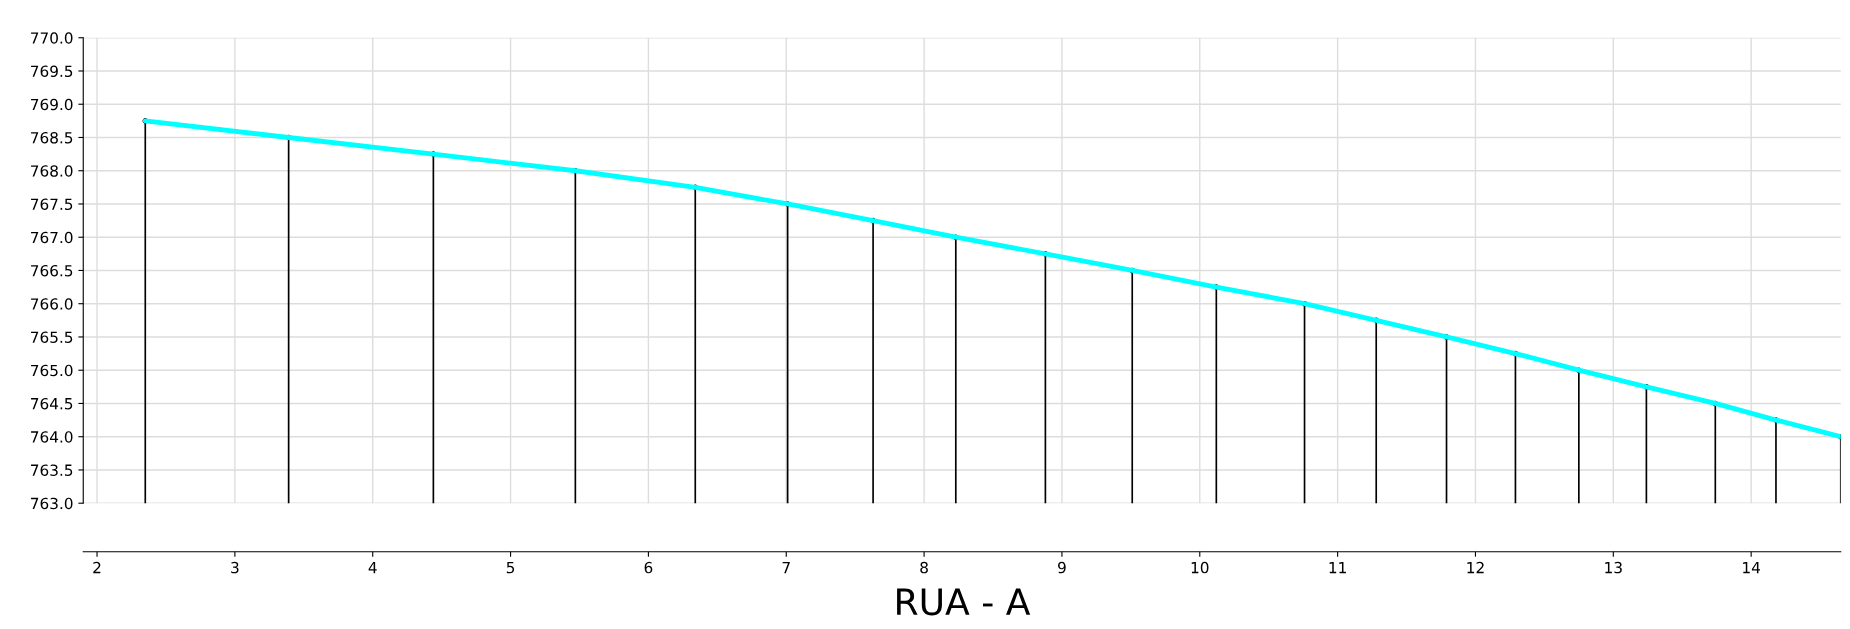  Describe the element at coordinates (964, 602) in the screenshot. I see `x-axis-title: RUA - A` at that location.